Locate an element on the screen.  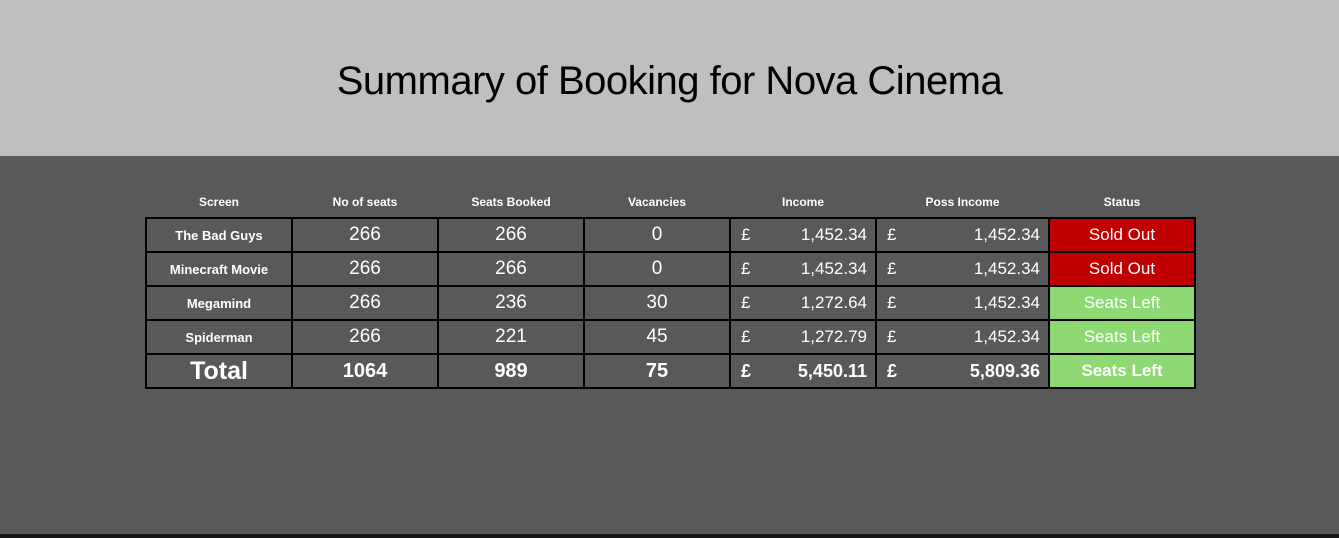
income-cell: £ 1,272.79 is located at coordinates (803, 337).